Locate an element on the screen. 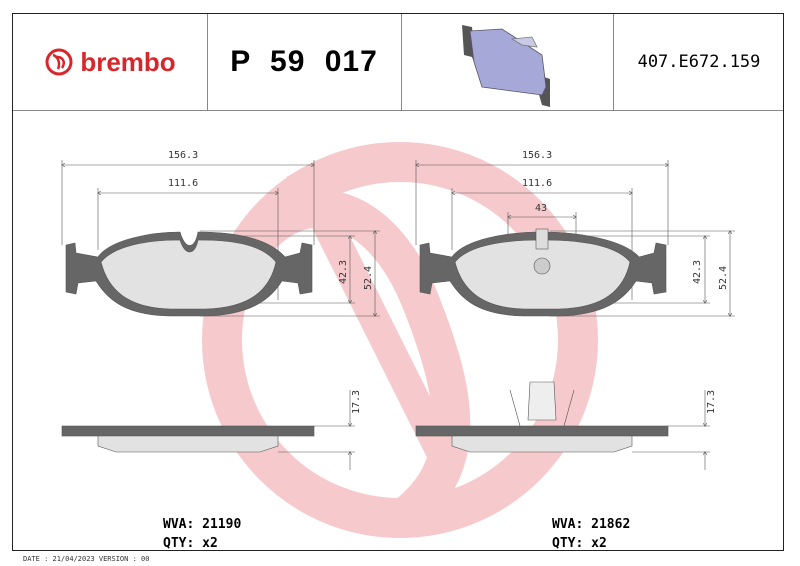 Image resolution: width=800 pixels, height=566 pixels. product-thumbnail is located at coordinates (507, 62).